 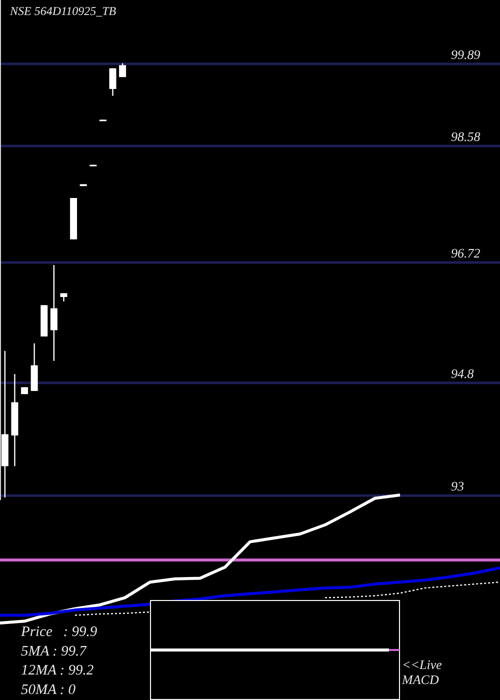 I want to click on y-tick-label: 94.8, so click(x=462, y=373).